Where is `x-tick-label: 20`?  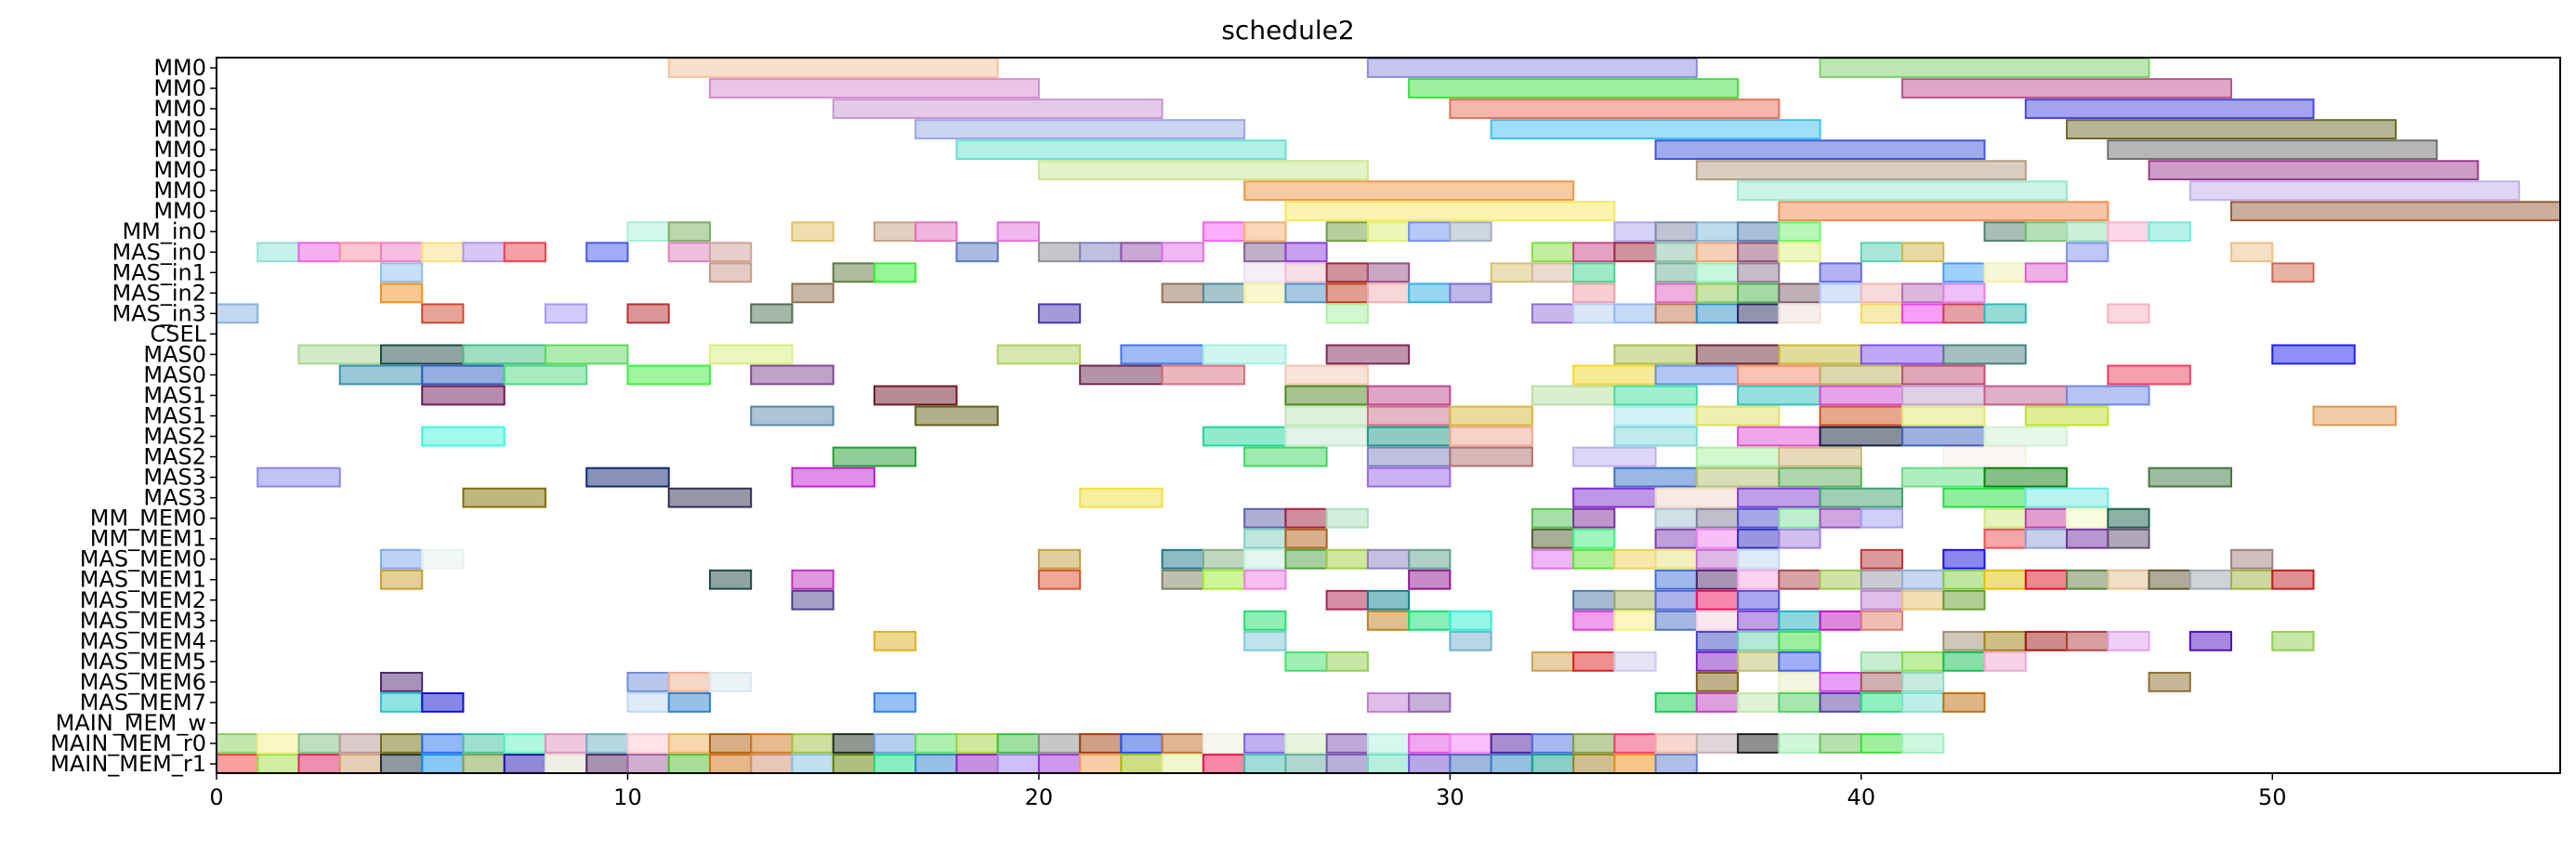
x-tick-label: 20 is located at coordinates (1039, 797).